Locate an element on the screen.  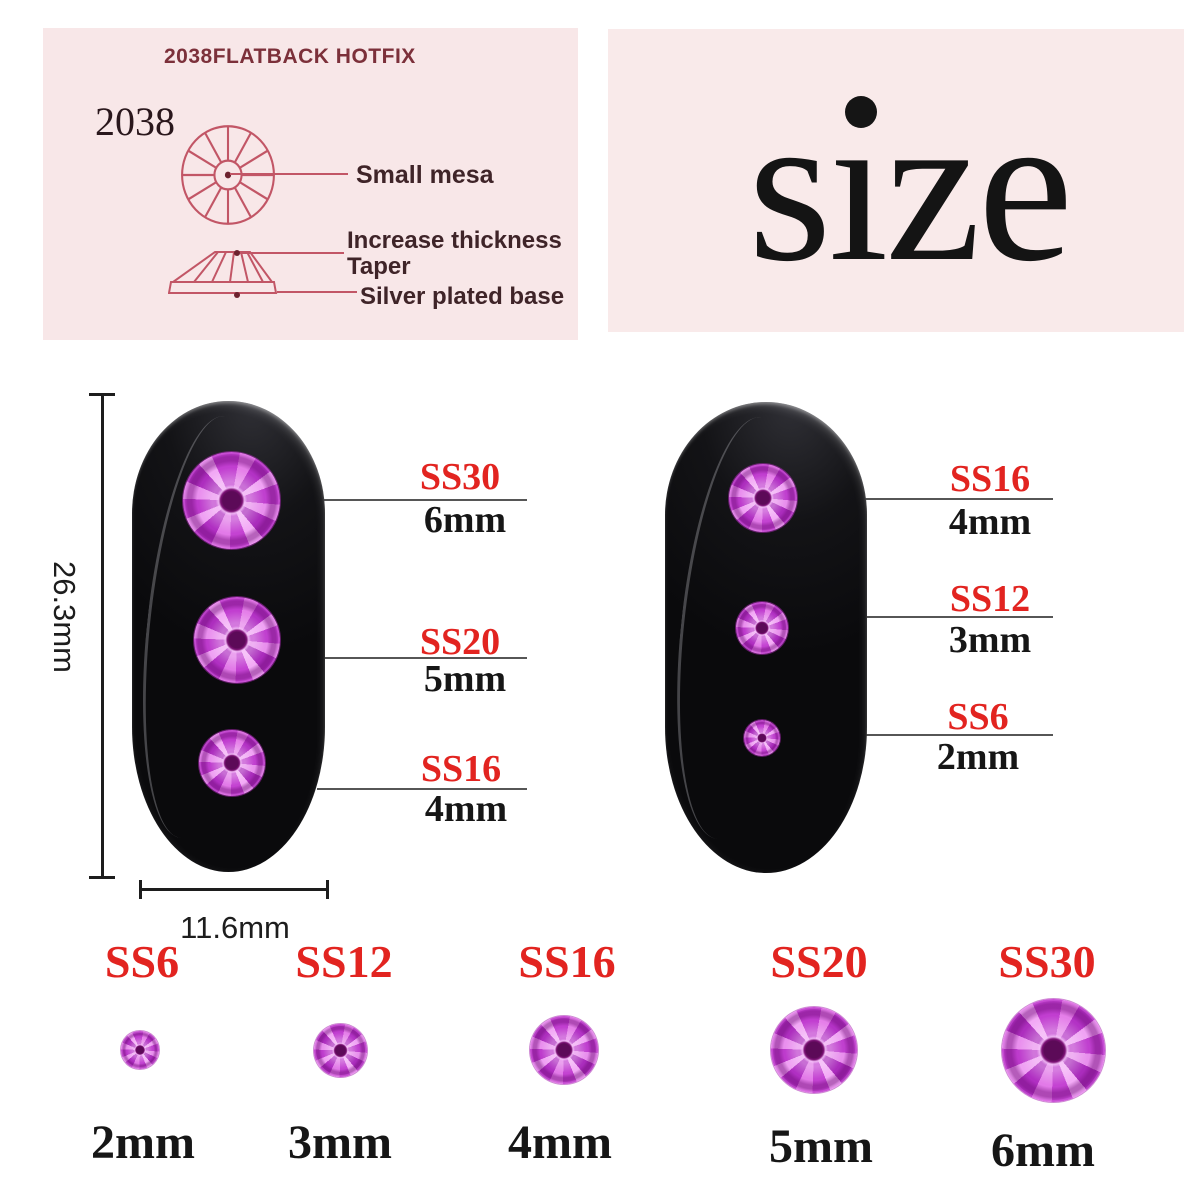
model-number: 2038 is located at coordinates (135, 121).